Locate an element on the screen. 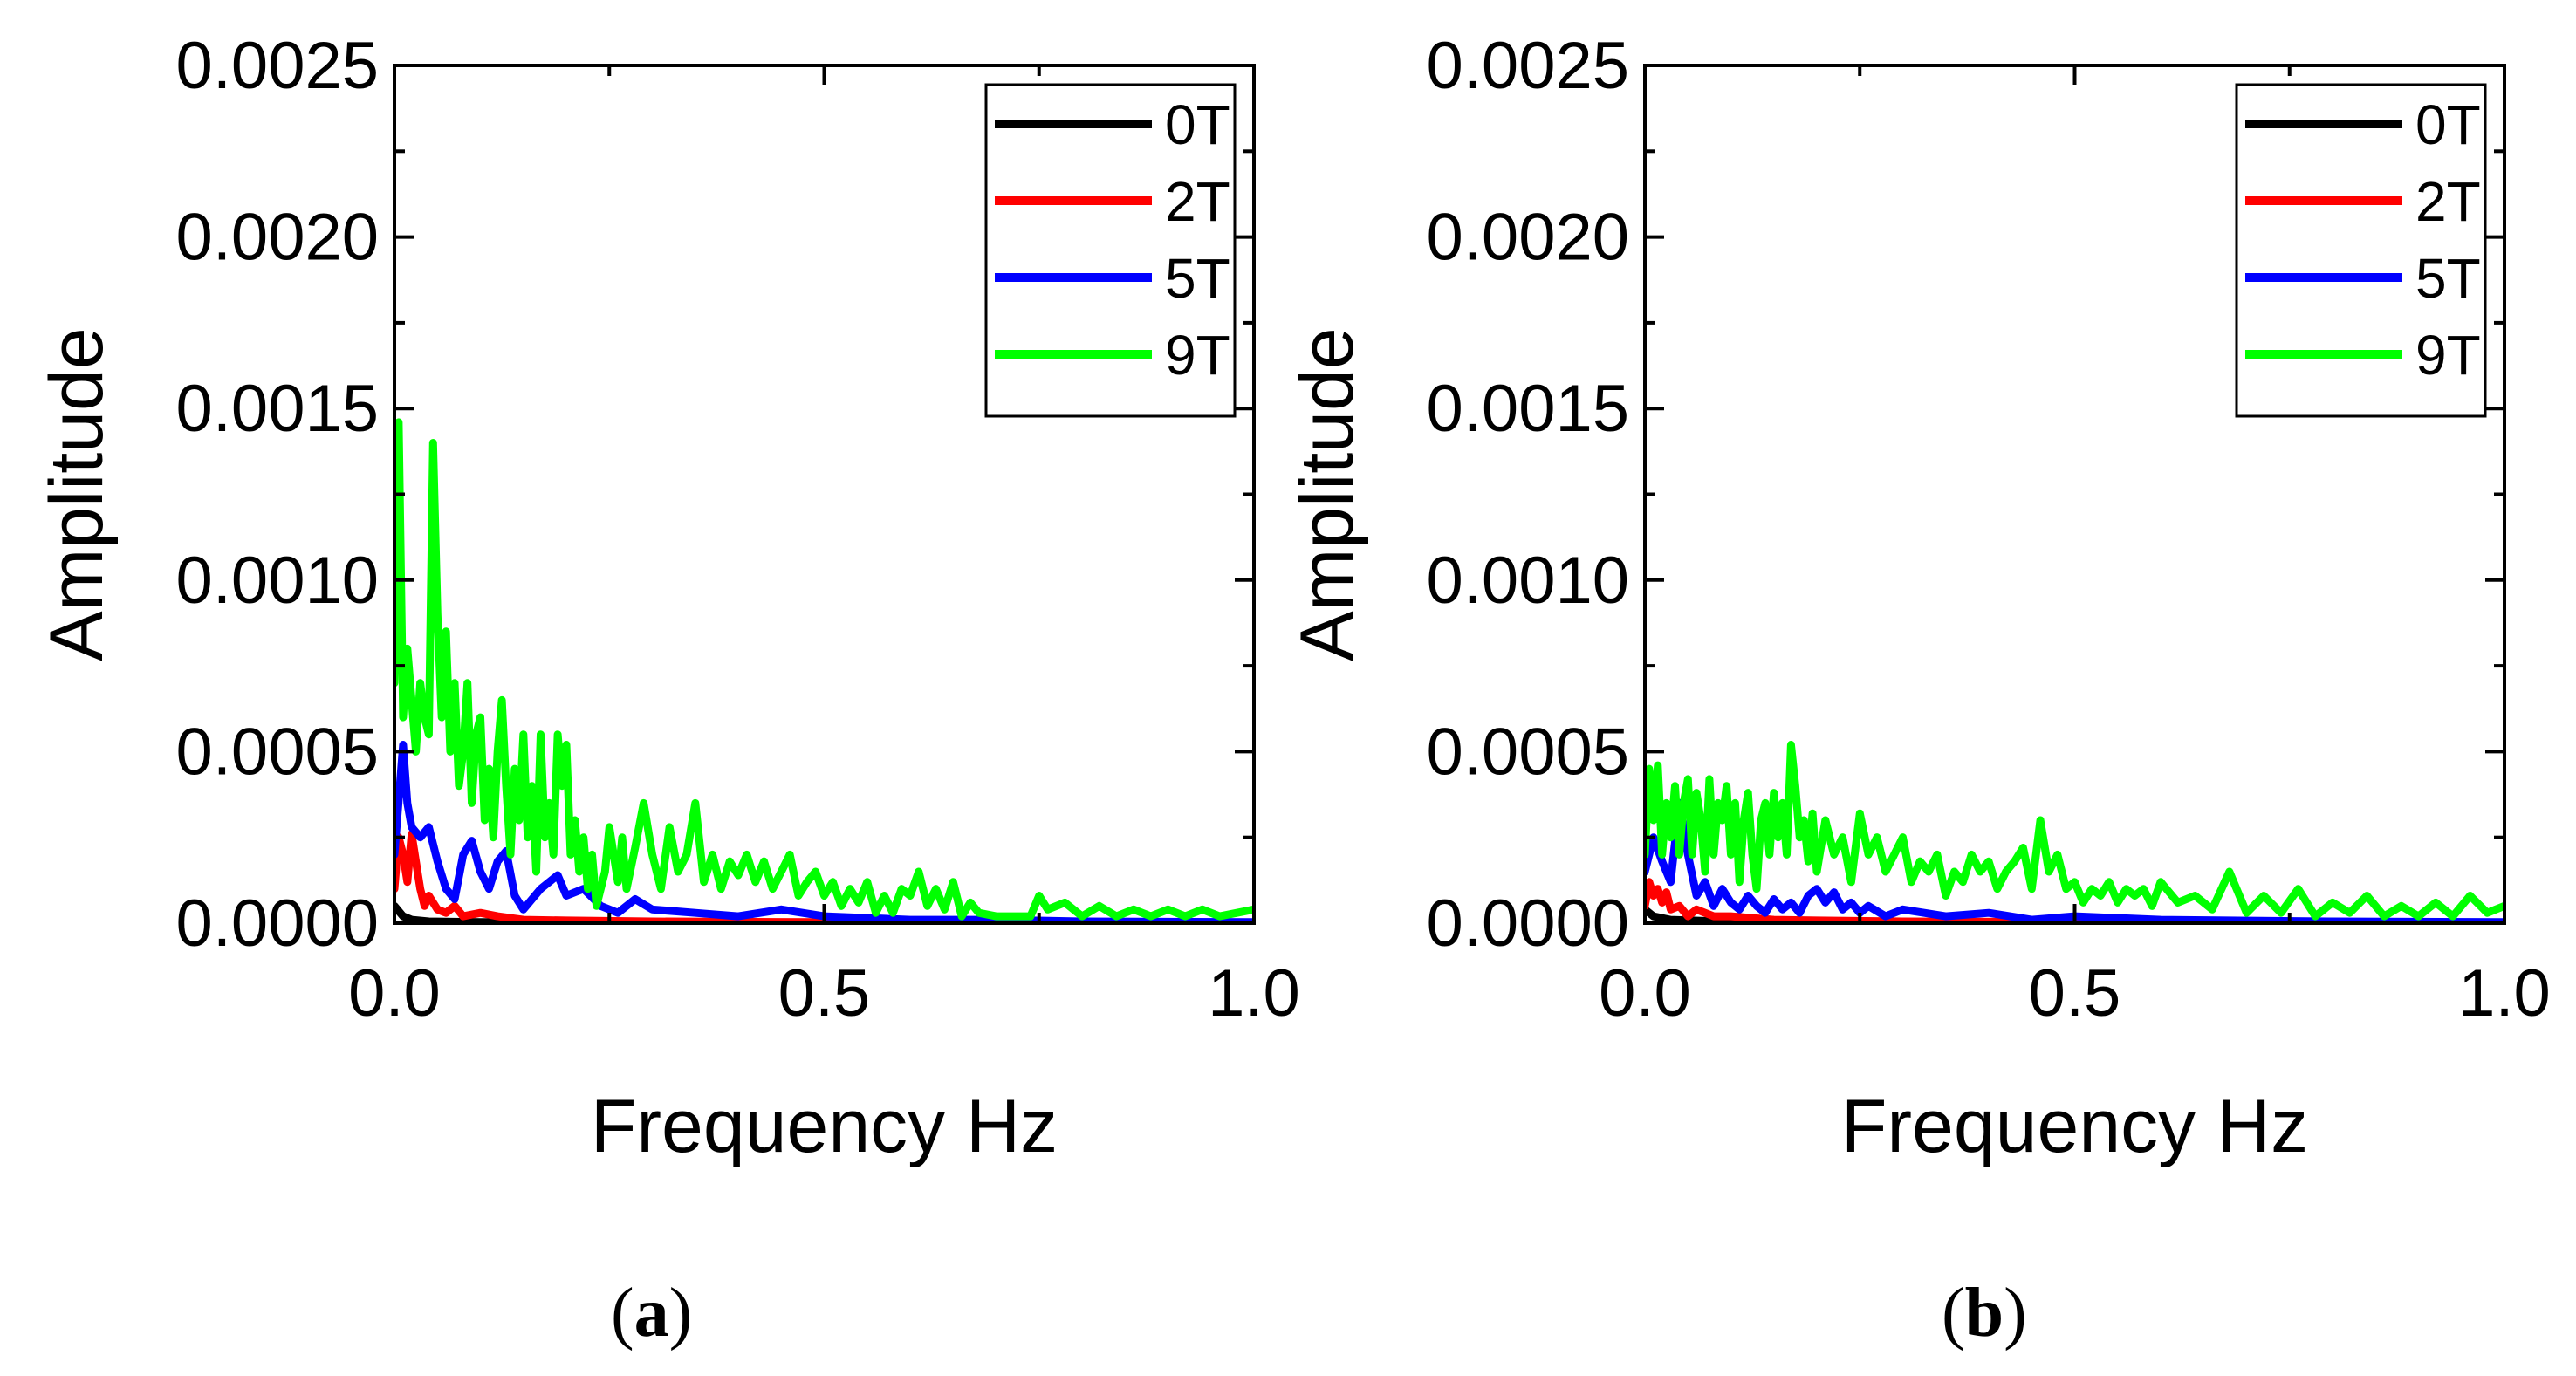  caption-b: (b) is located at coordinates (1984, 1313).